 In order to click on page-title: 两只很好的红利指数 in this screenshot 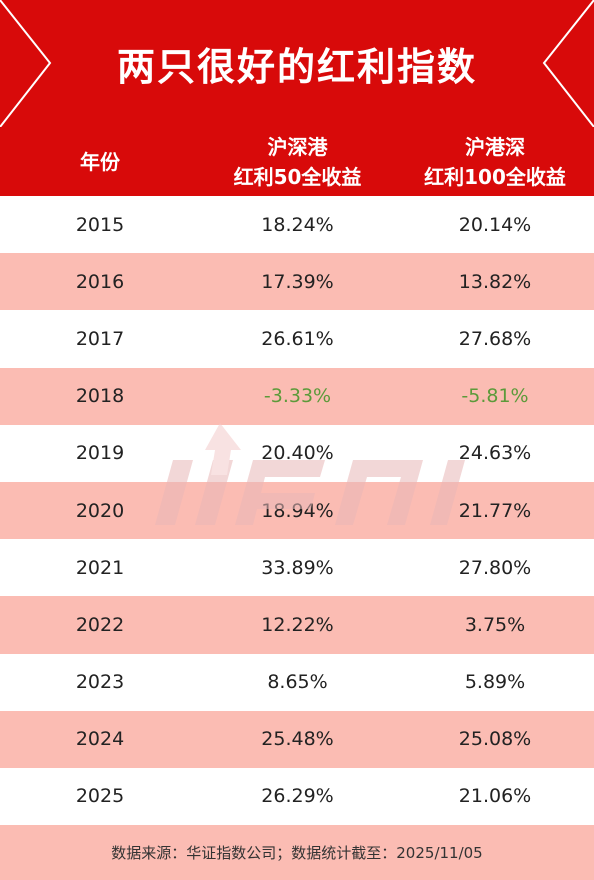, I will do `click(296, 67)`.